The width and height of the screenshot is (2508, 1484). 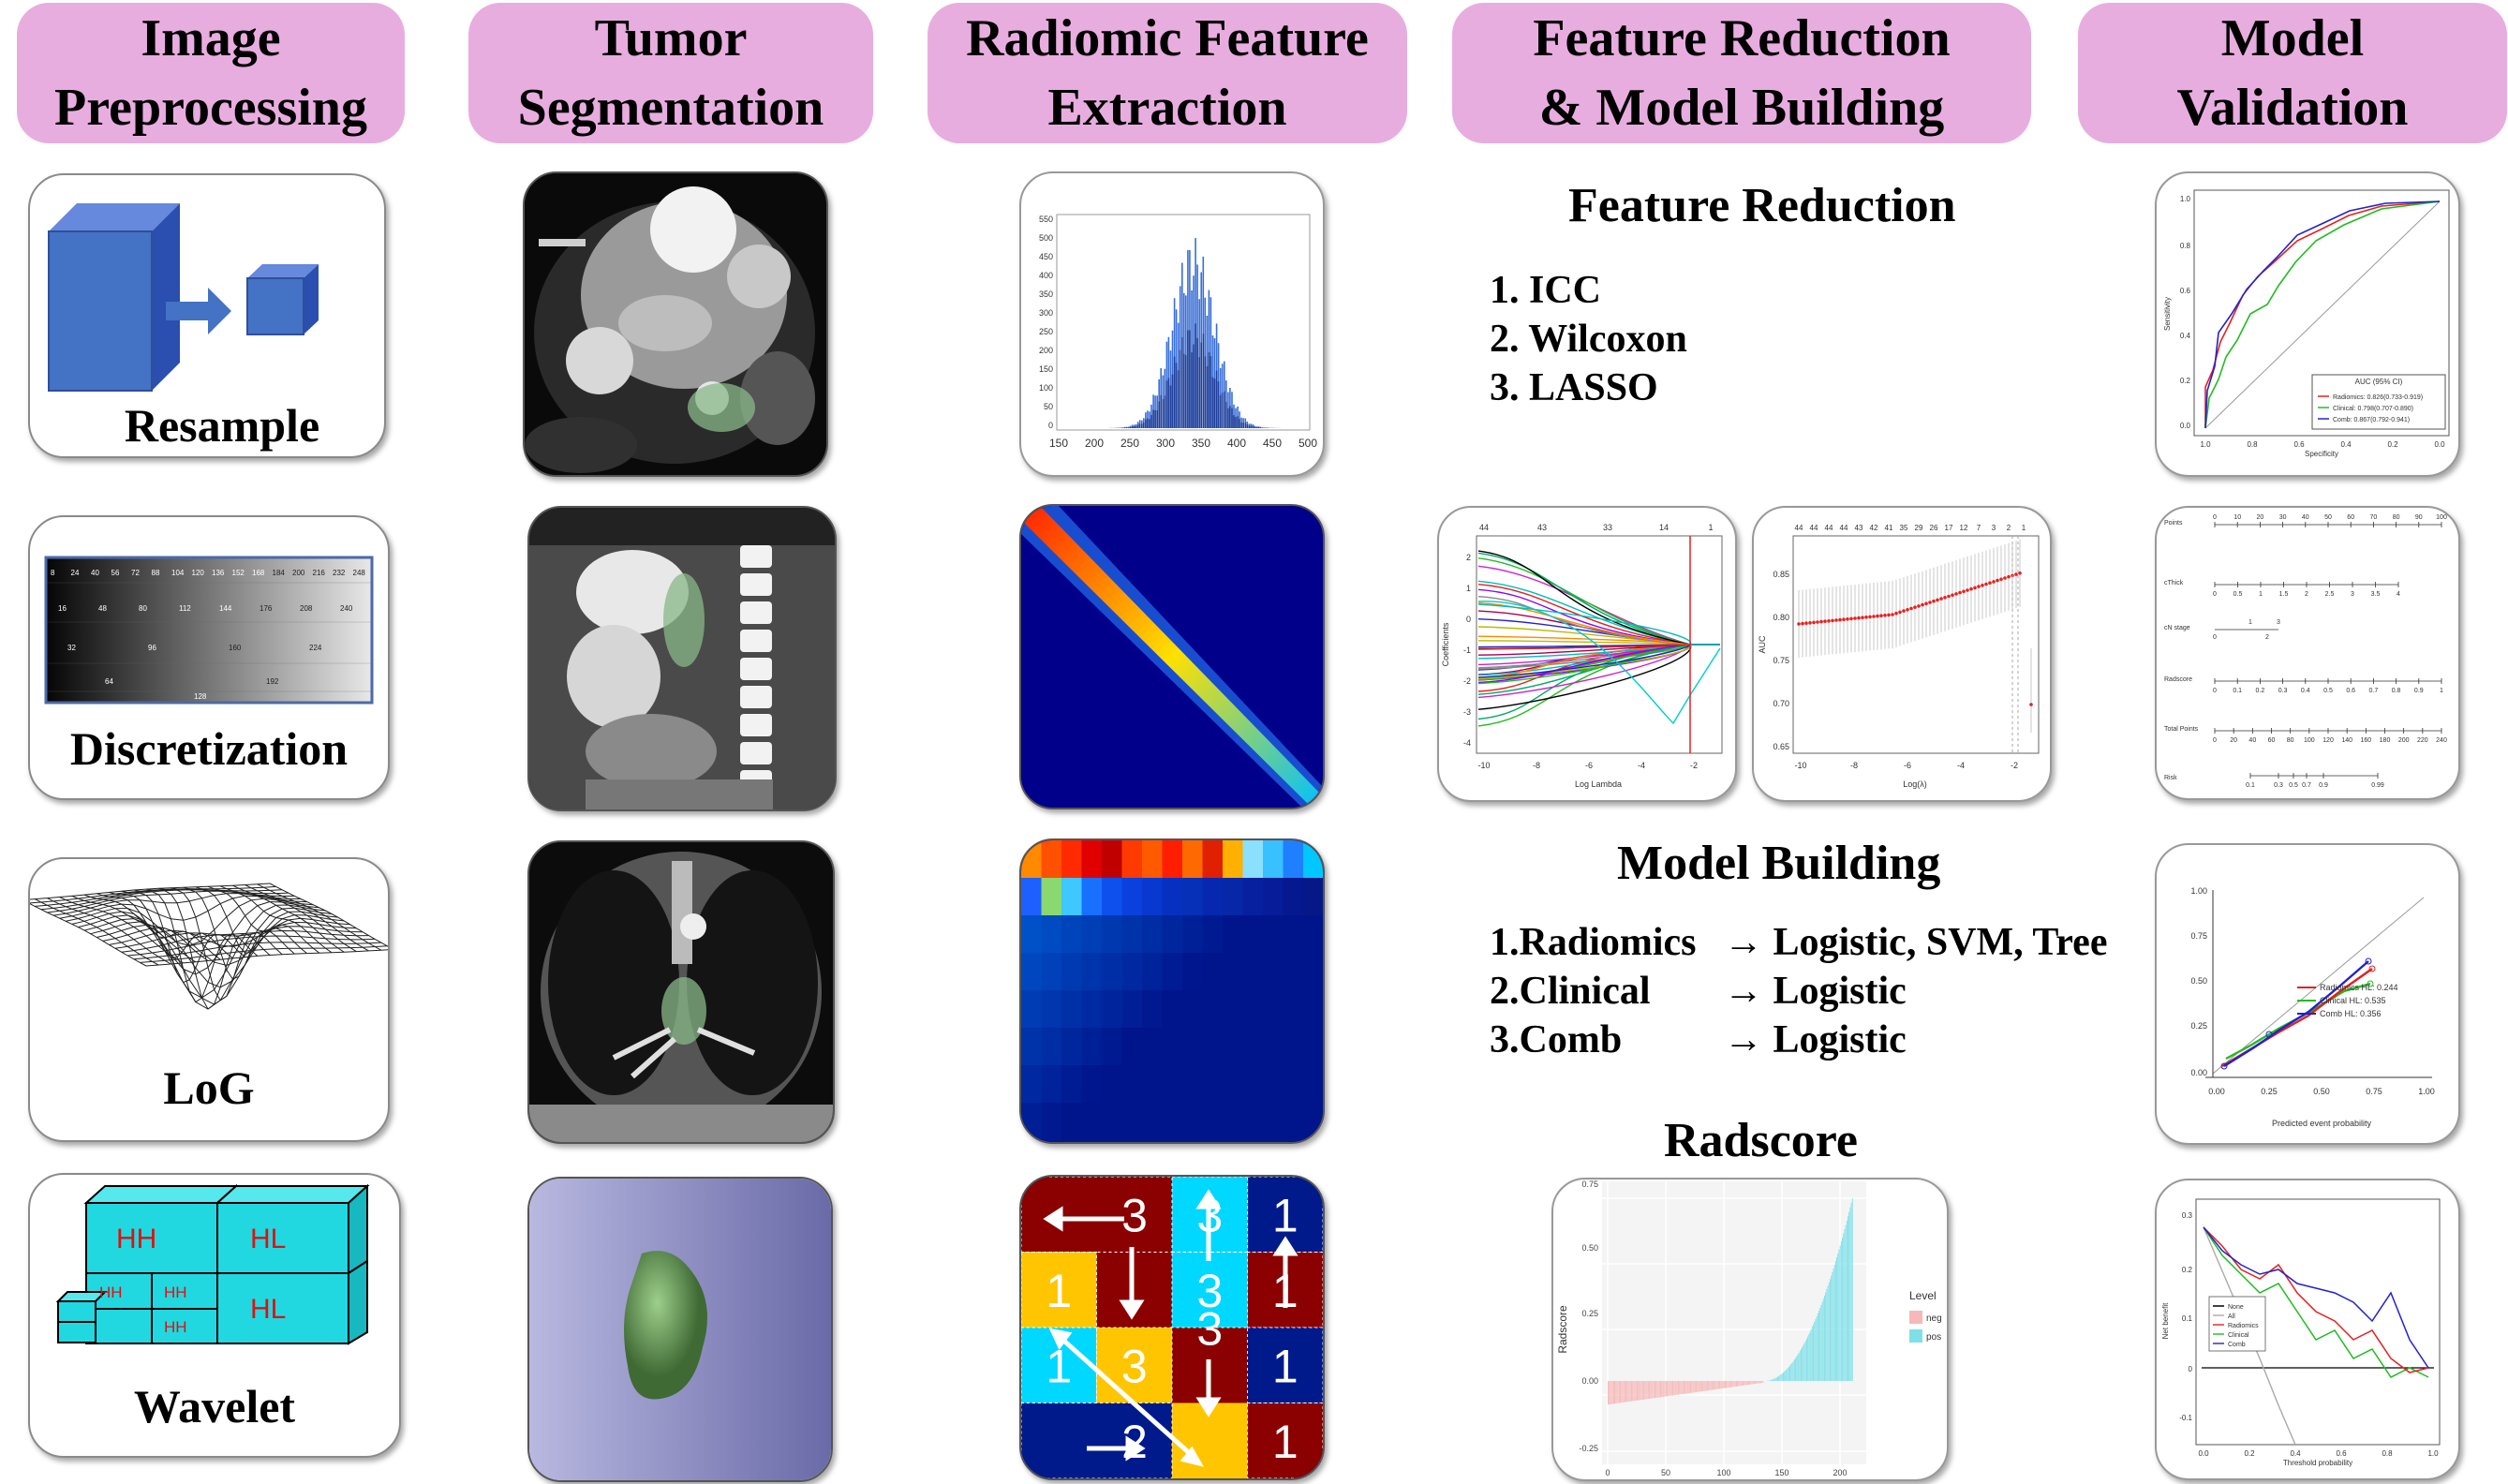 What do you see at coordinates (1934, 528) in the screenshot?
I see `cv-top-tick: 26` at bounding box center [1934, 528].